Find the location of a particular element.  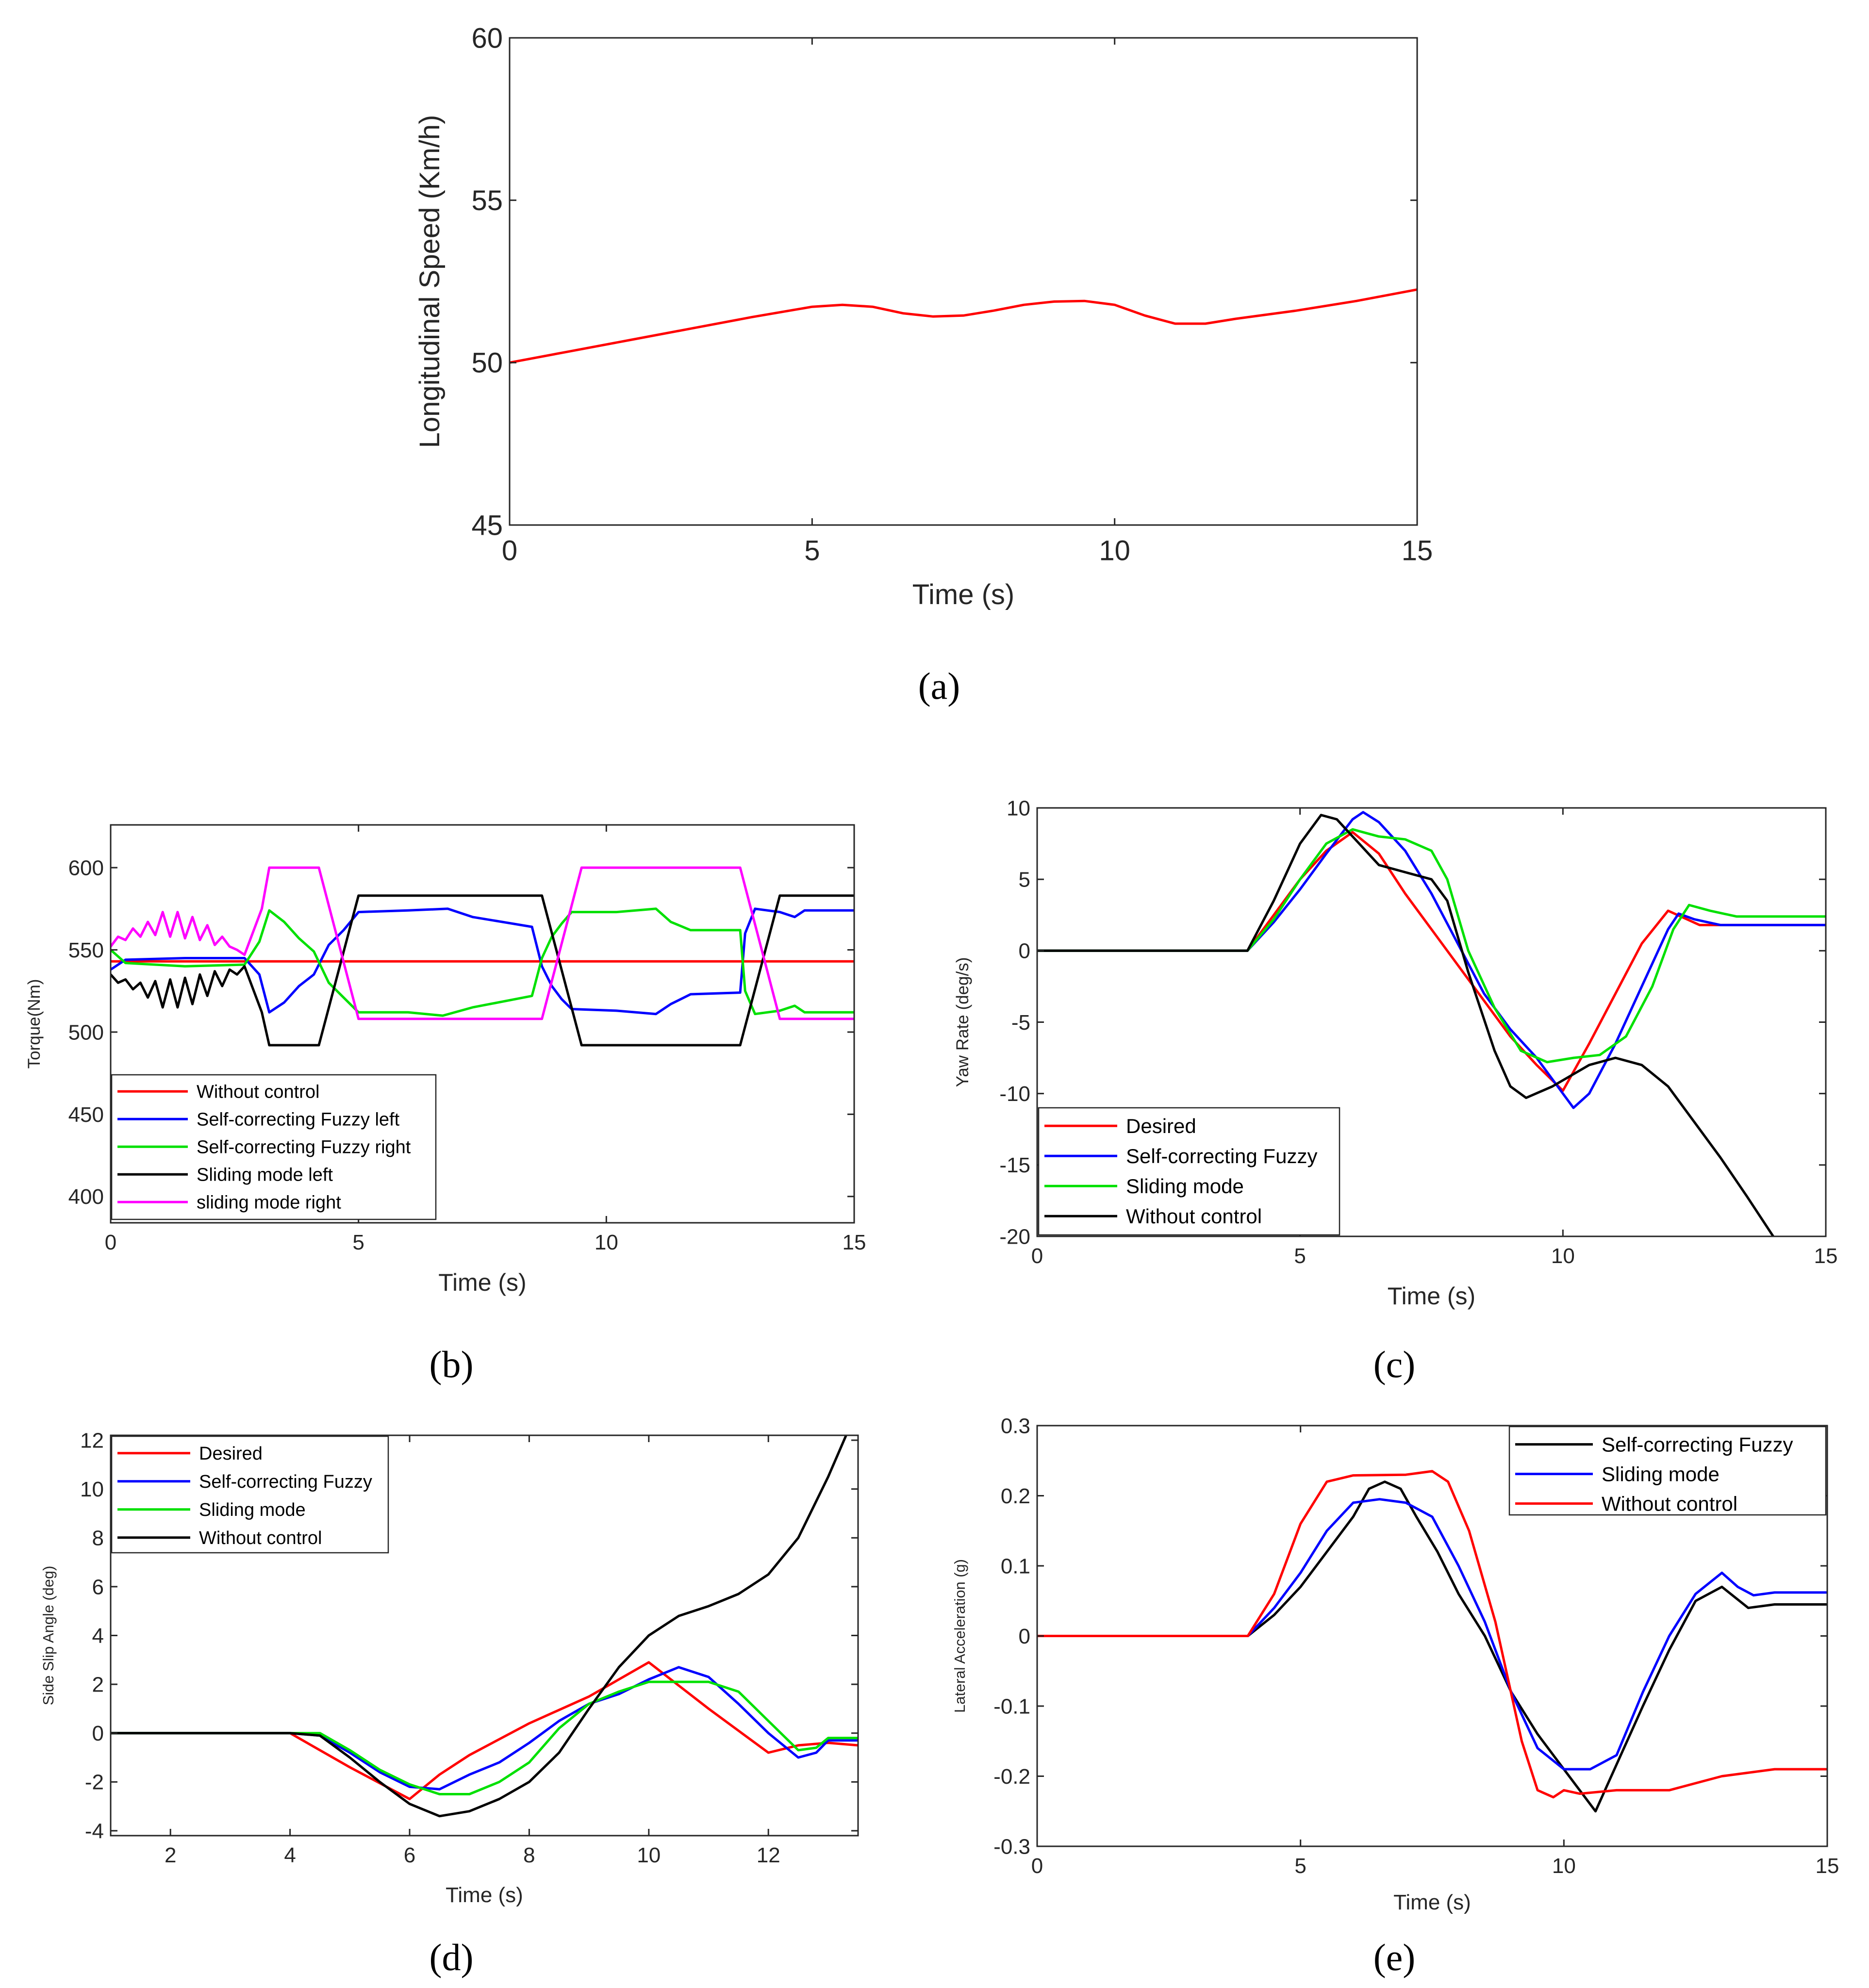

panel-label: (e) is located at coordinates (1395, 1957).